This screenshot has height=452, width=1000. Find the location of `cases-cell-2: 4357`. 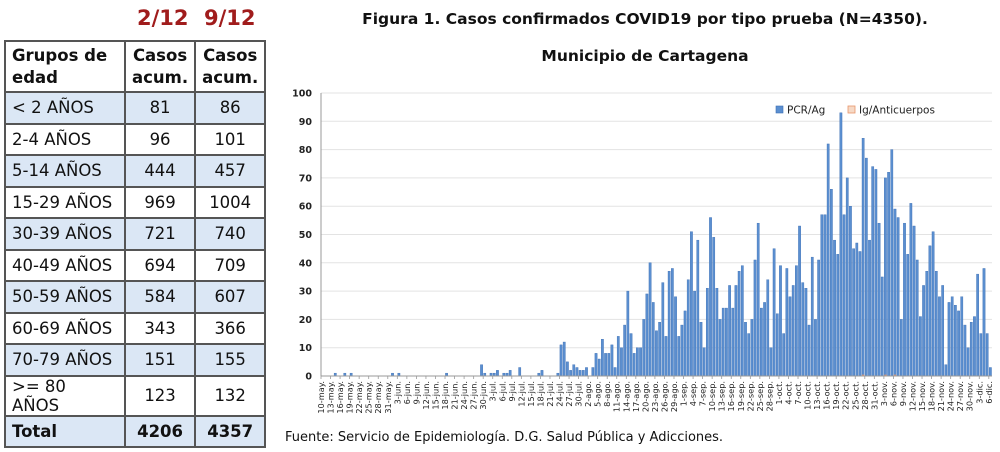

cases-cell-2: 4357 is located at coordinates (230, 431).